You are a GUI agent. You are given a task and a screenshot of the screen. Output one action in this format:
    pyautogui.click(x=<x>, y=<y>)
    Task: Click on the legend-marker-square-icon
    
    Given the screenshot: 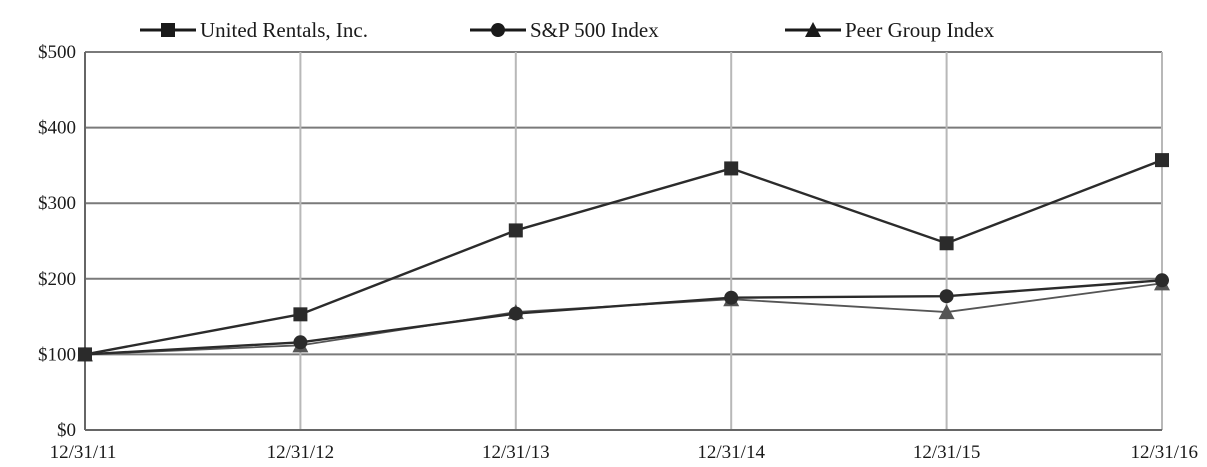 What is the action you would take?
    pyautogui.click(x=168, y=30)
    